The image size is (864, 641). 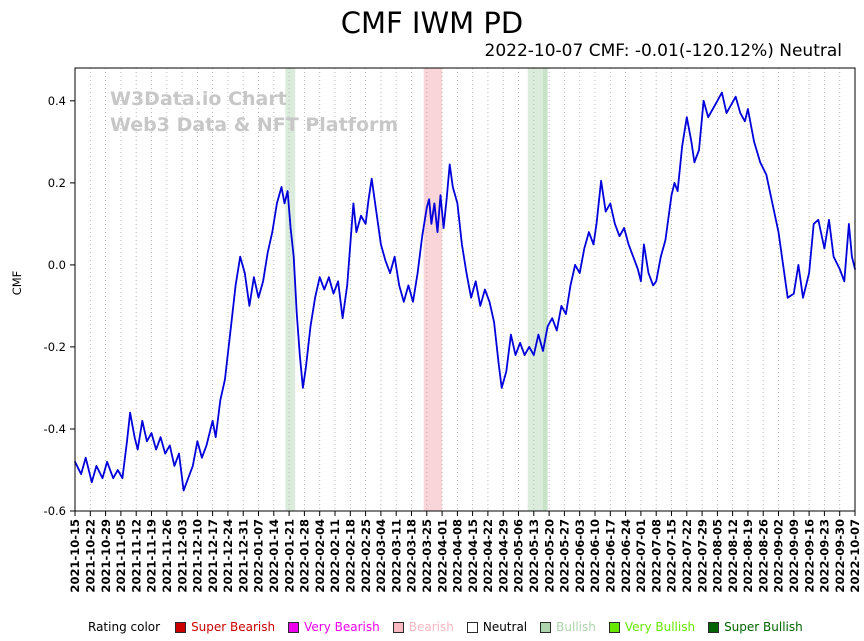 I want to click on legend-label: Very Bullish, so click(x=660, y=627).